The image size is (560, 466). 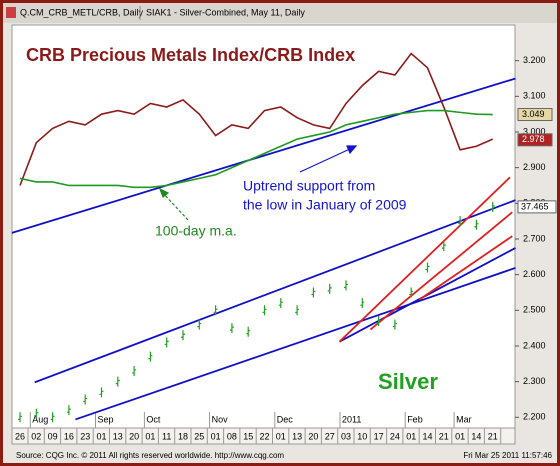 I want to click on x-tick-label: 22, so click(x=264, y=436).